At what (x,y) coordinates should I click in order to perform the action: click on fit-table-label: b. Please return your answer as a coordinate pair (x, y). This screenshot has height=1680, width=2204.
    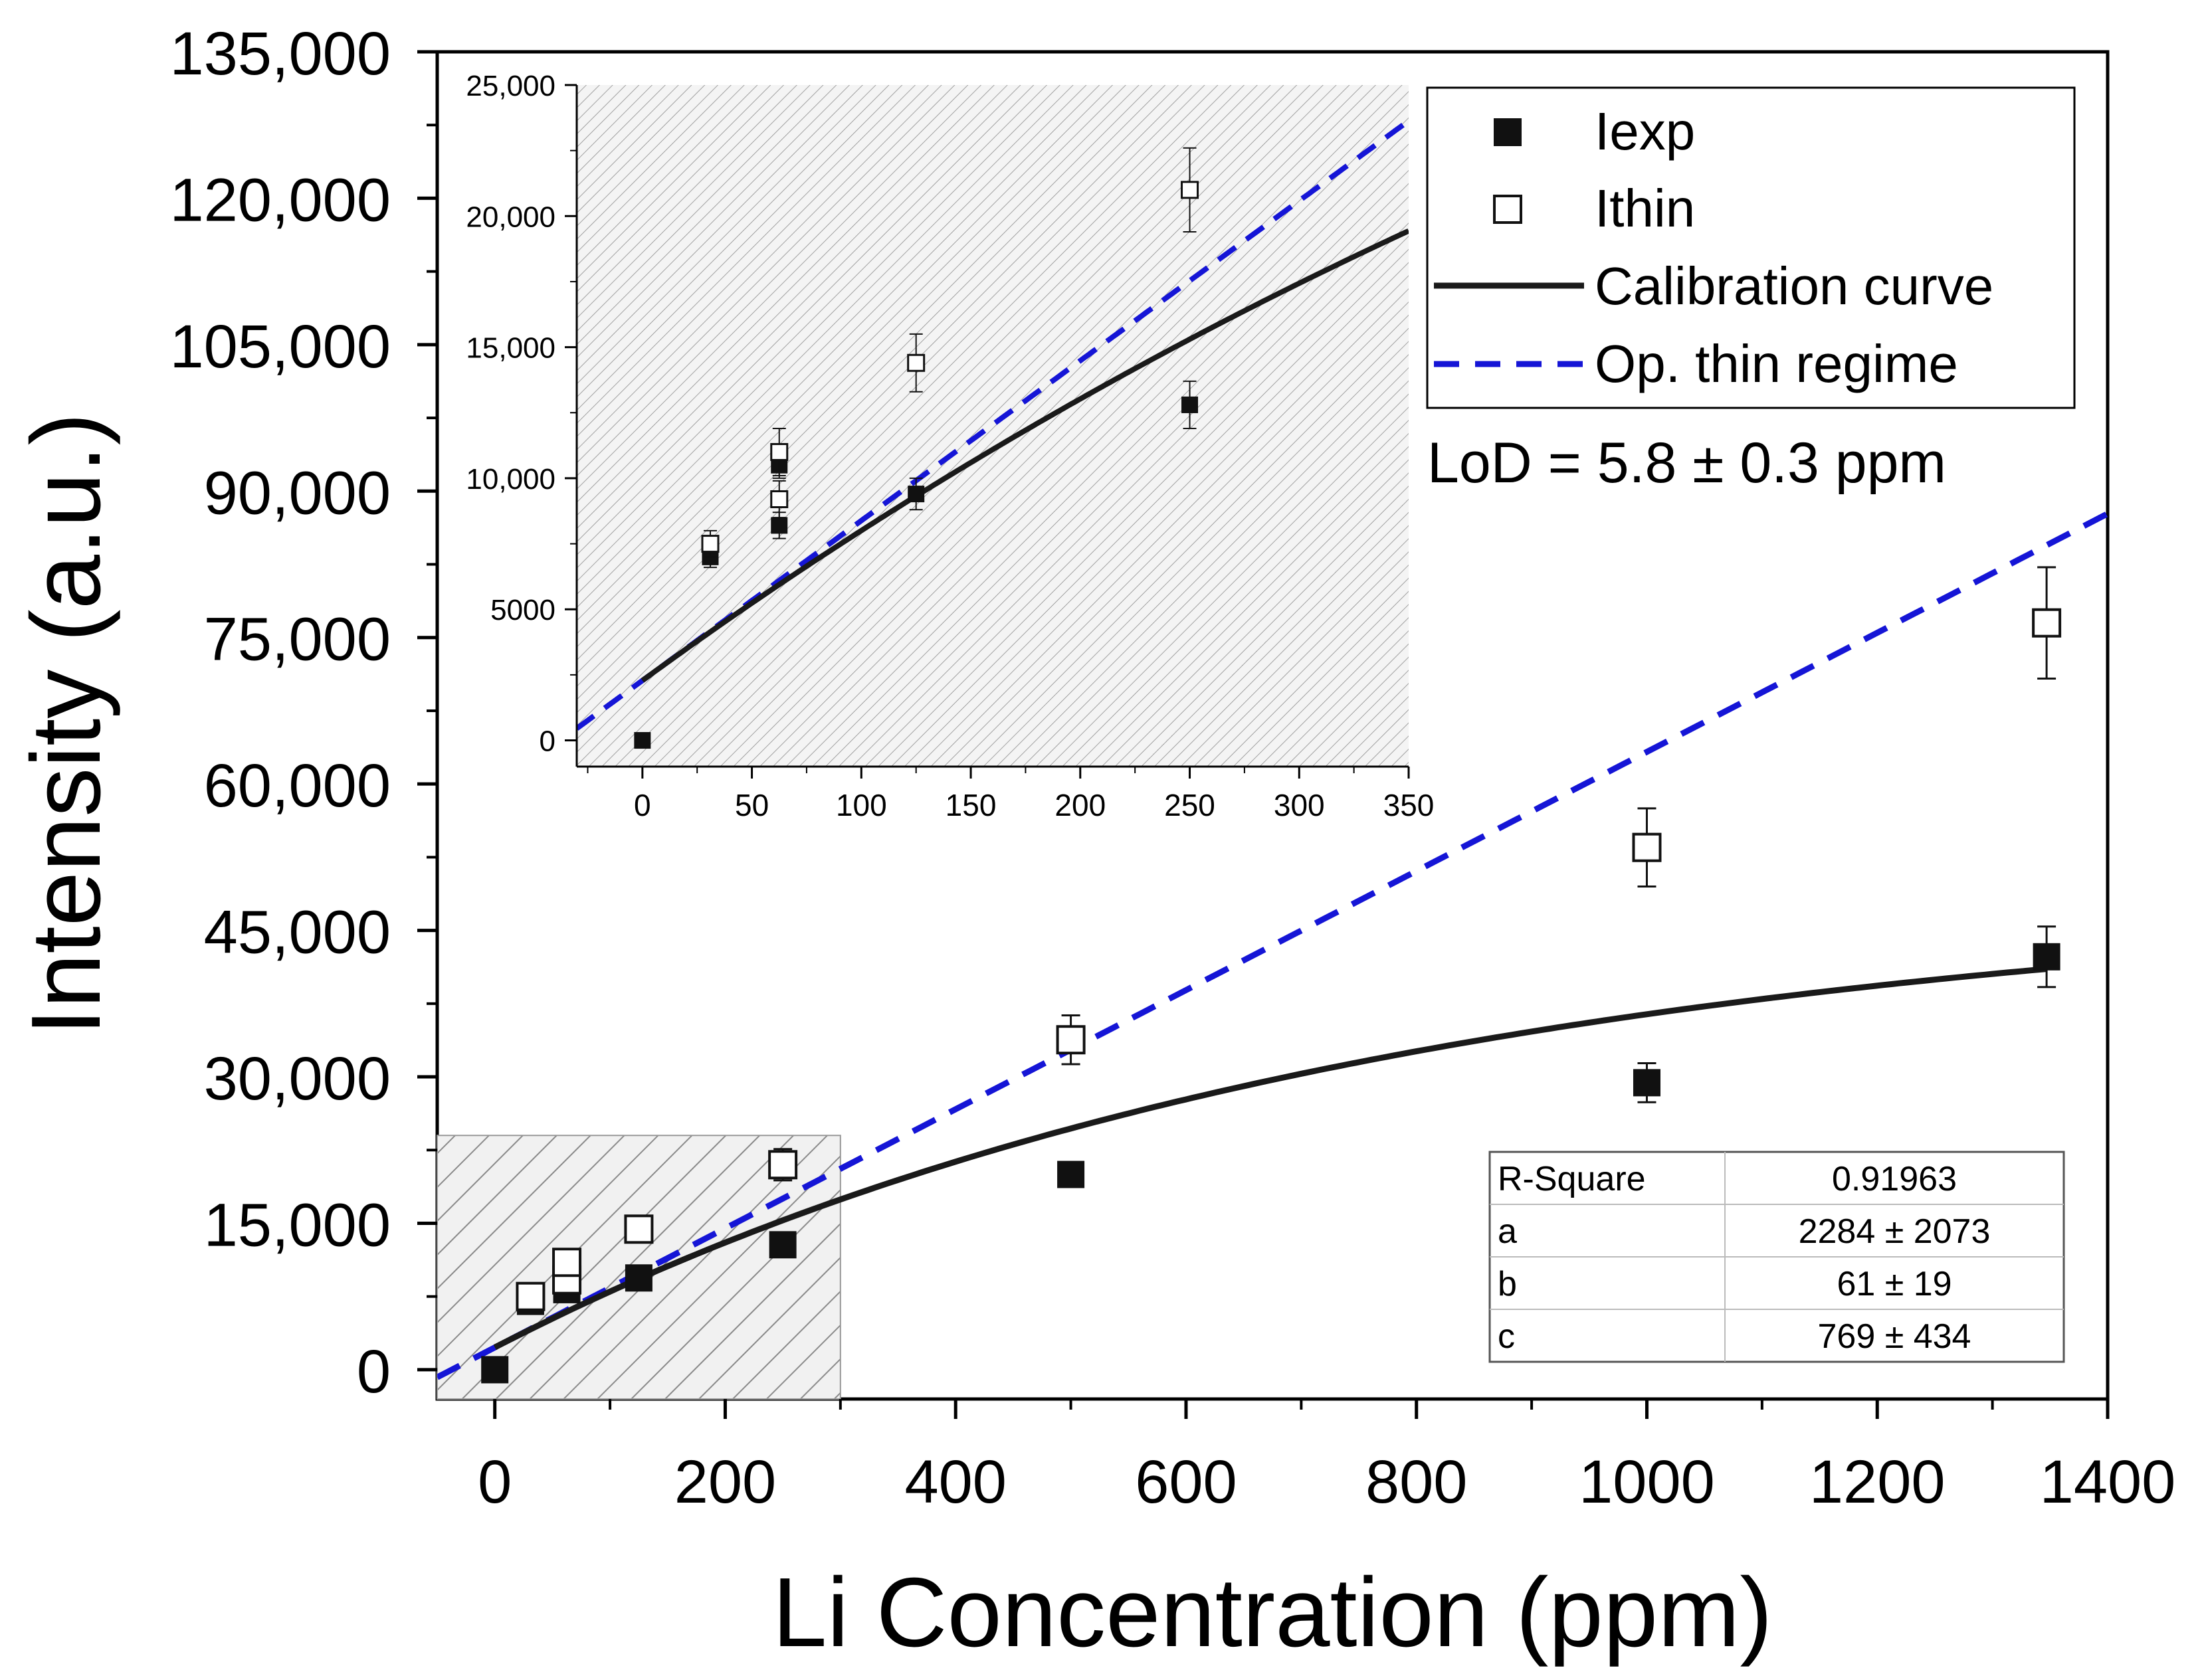
    Looking at the image, I should click on (1507, 1284).